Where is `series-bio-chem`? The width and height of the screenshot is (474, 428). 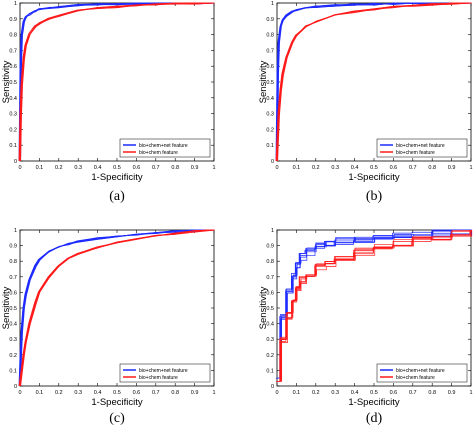 series-bio-chem is located at coordinates (374, 306).